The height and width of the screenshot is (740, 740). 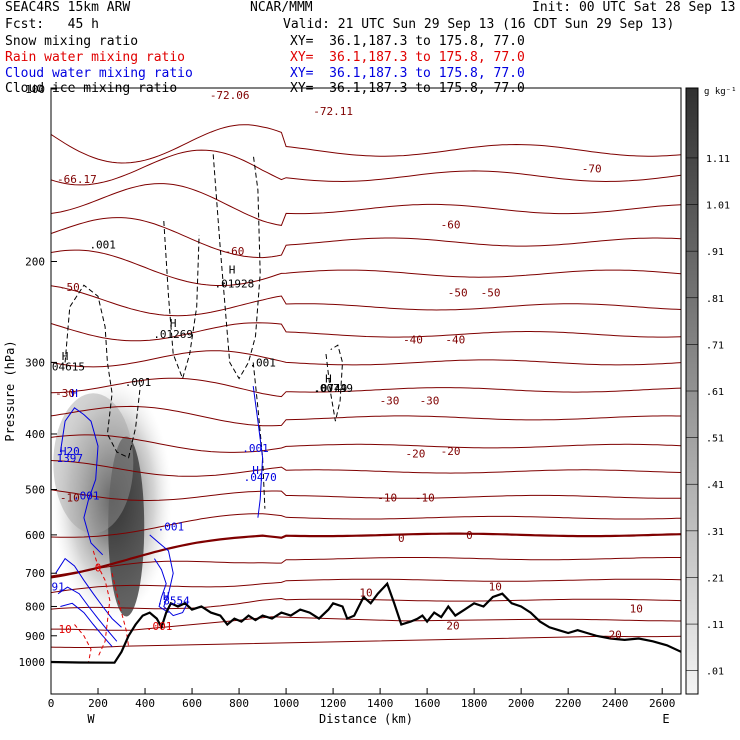 I want to click on temperature-label-21: 20, so click(x=615, y=635).